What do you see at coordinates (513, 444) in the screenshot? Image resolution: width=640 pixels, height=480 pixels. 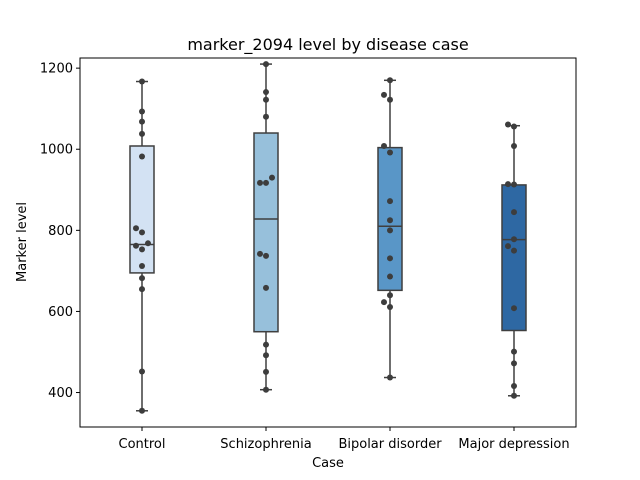 I see `x-tick-label: Major depression` at bounding box center [513, 444].